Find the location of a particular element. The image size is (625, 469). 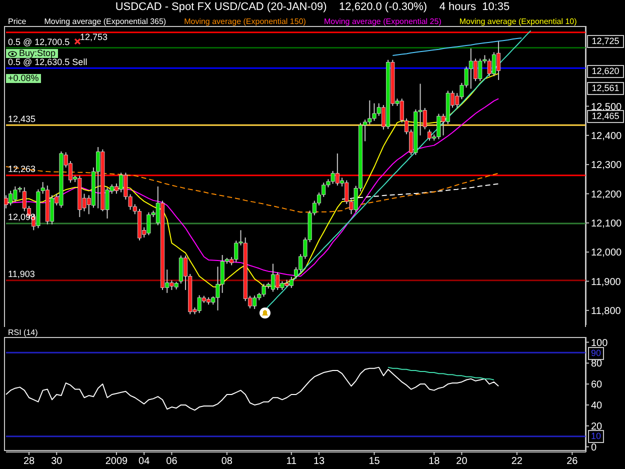

annotation: 12,620 is located at coordinates (605, 71).